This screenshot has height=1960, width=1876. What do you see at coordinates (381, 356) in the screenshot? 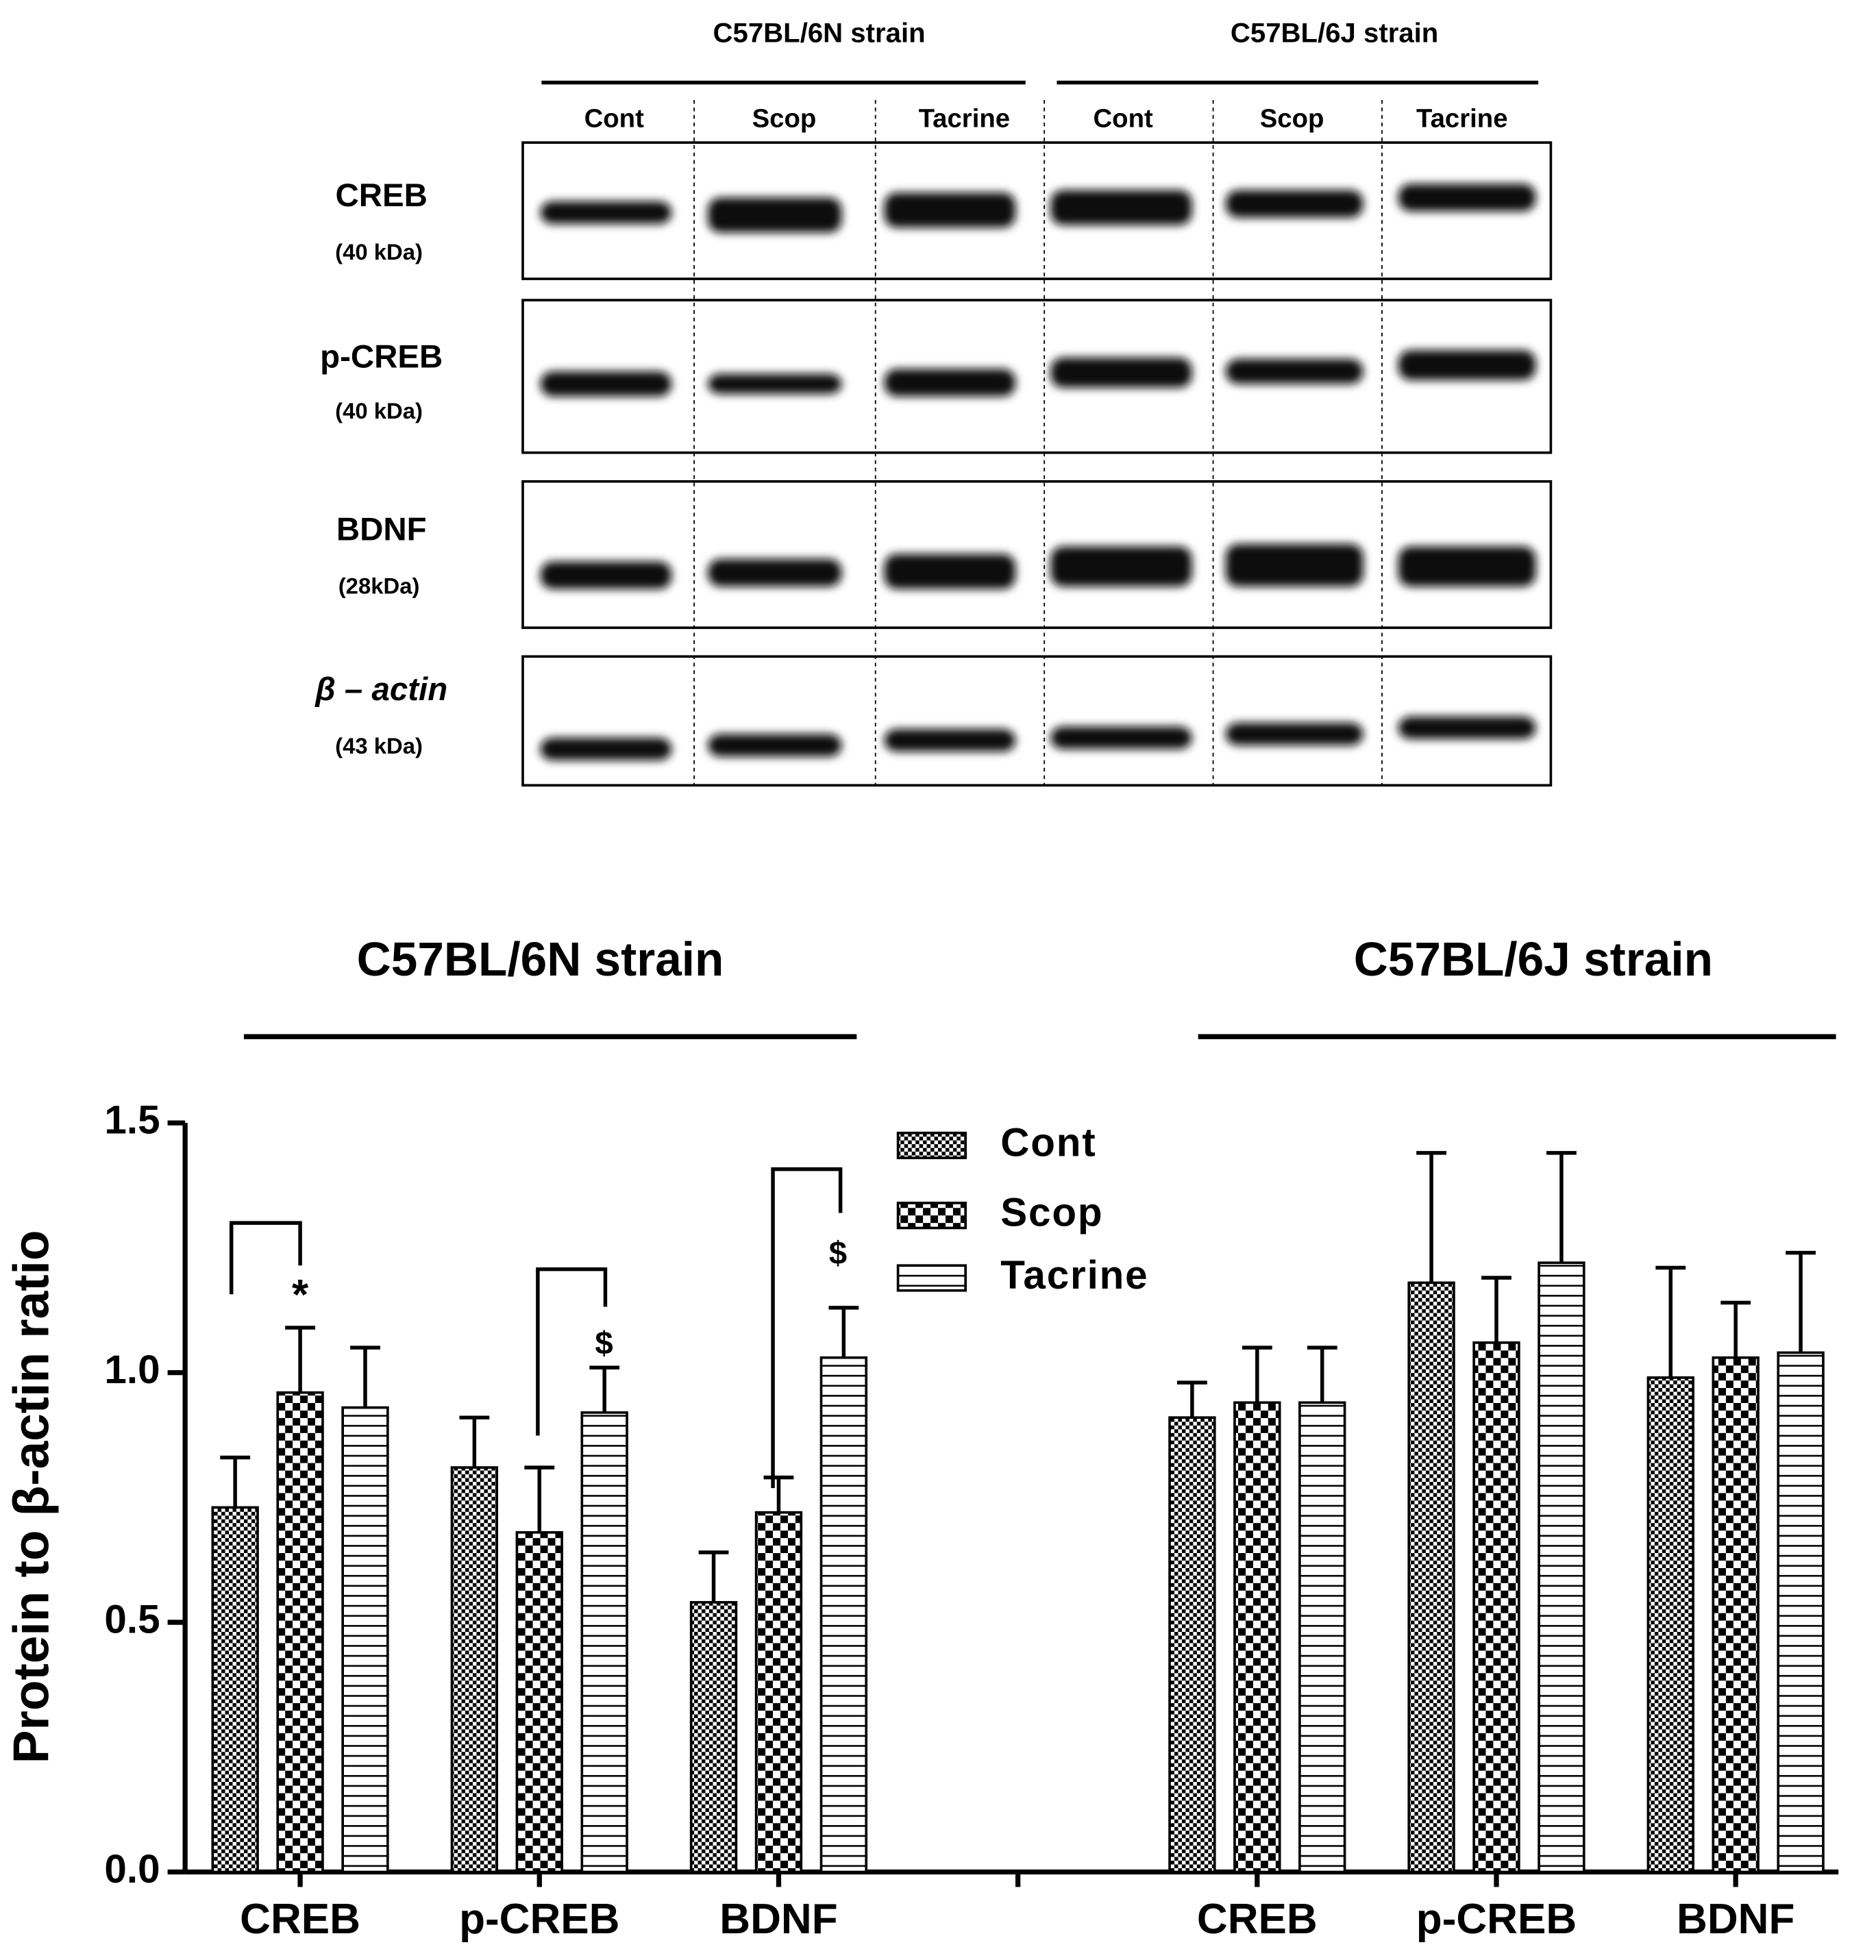
I see `protein-label: p-CREB` at bounding box center [381, 356].